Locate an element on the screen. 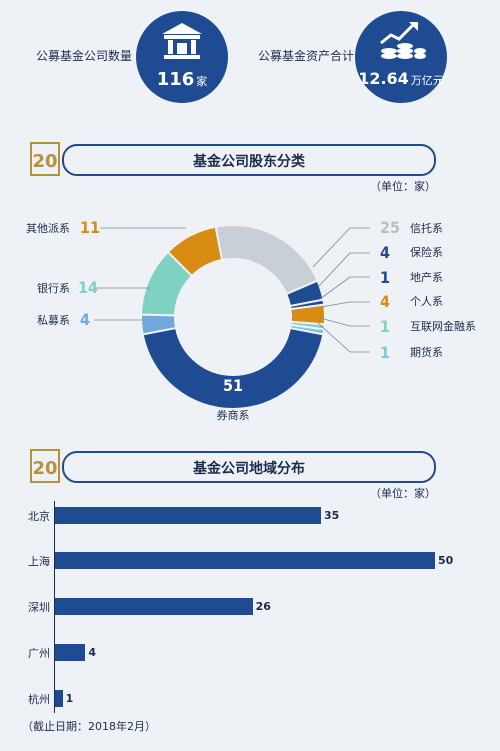 This screenshot has height=751, width=500. slice-label: 保险系 is located at coordinates (426, 252).